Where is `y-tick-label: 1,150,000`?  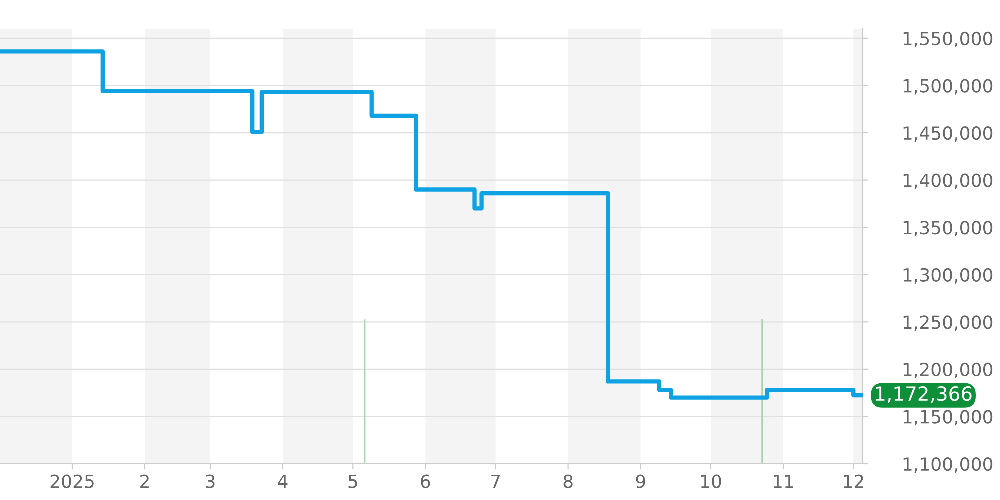
y-tick-label: 1,150,000 is located at coordinates (948, 418).